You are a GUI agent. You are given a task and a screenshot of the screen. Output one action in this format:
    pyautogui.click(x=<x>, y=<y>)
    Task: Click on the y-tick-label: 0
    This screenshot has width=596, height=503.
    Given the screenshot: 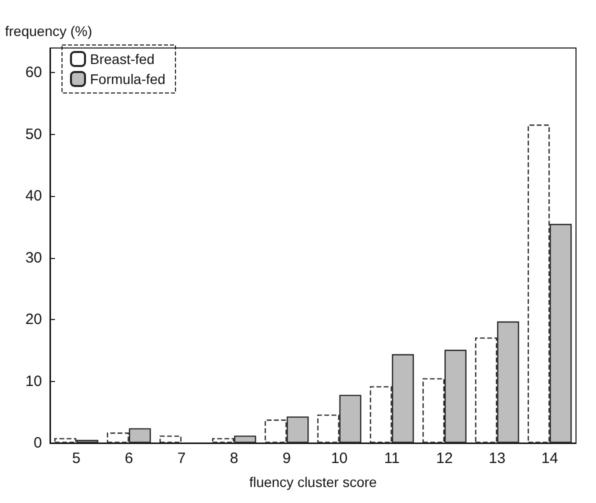 What is the action you would take?
    pyautogui.click(x=38, y=443)
    